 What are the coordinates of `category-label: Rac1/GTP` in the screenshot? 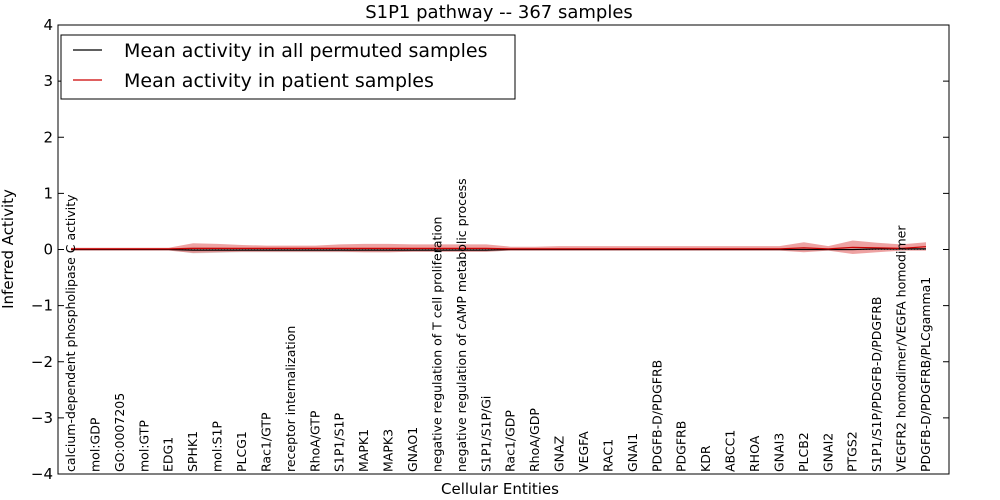 It's located at (265, 442).